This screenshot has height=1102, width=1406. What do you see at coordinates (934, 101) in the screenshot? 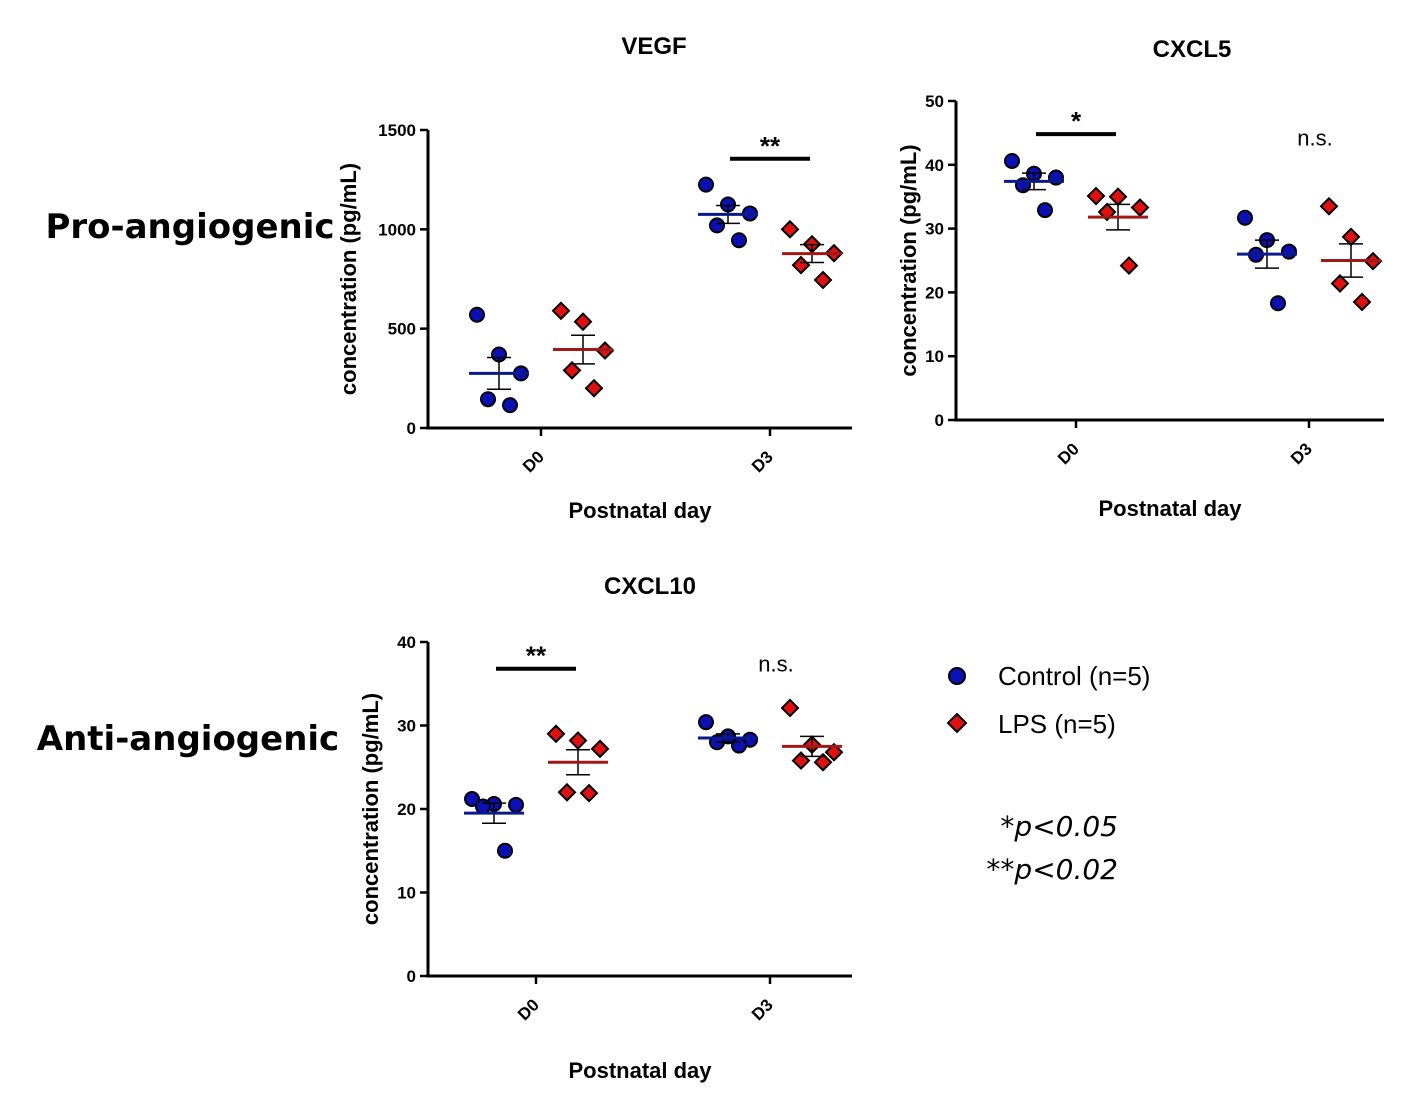
I see `y-tick-label: 50` at bounding box center [934, 101].